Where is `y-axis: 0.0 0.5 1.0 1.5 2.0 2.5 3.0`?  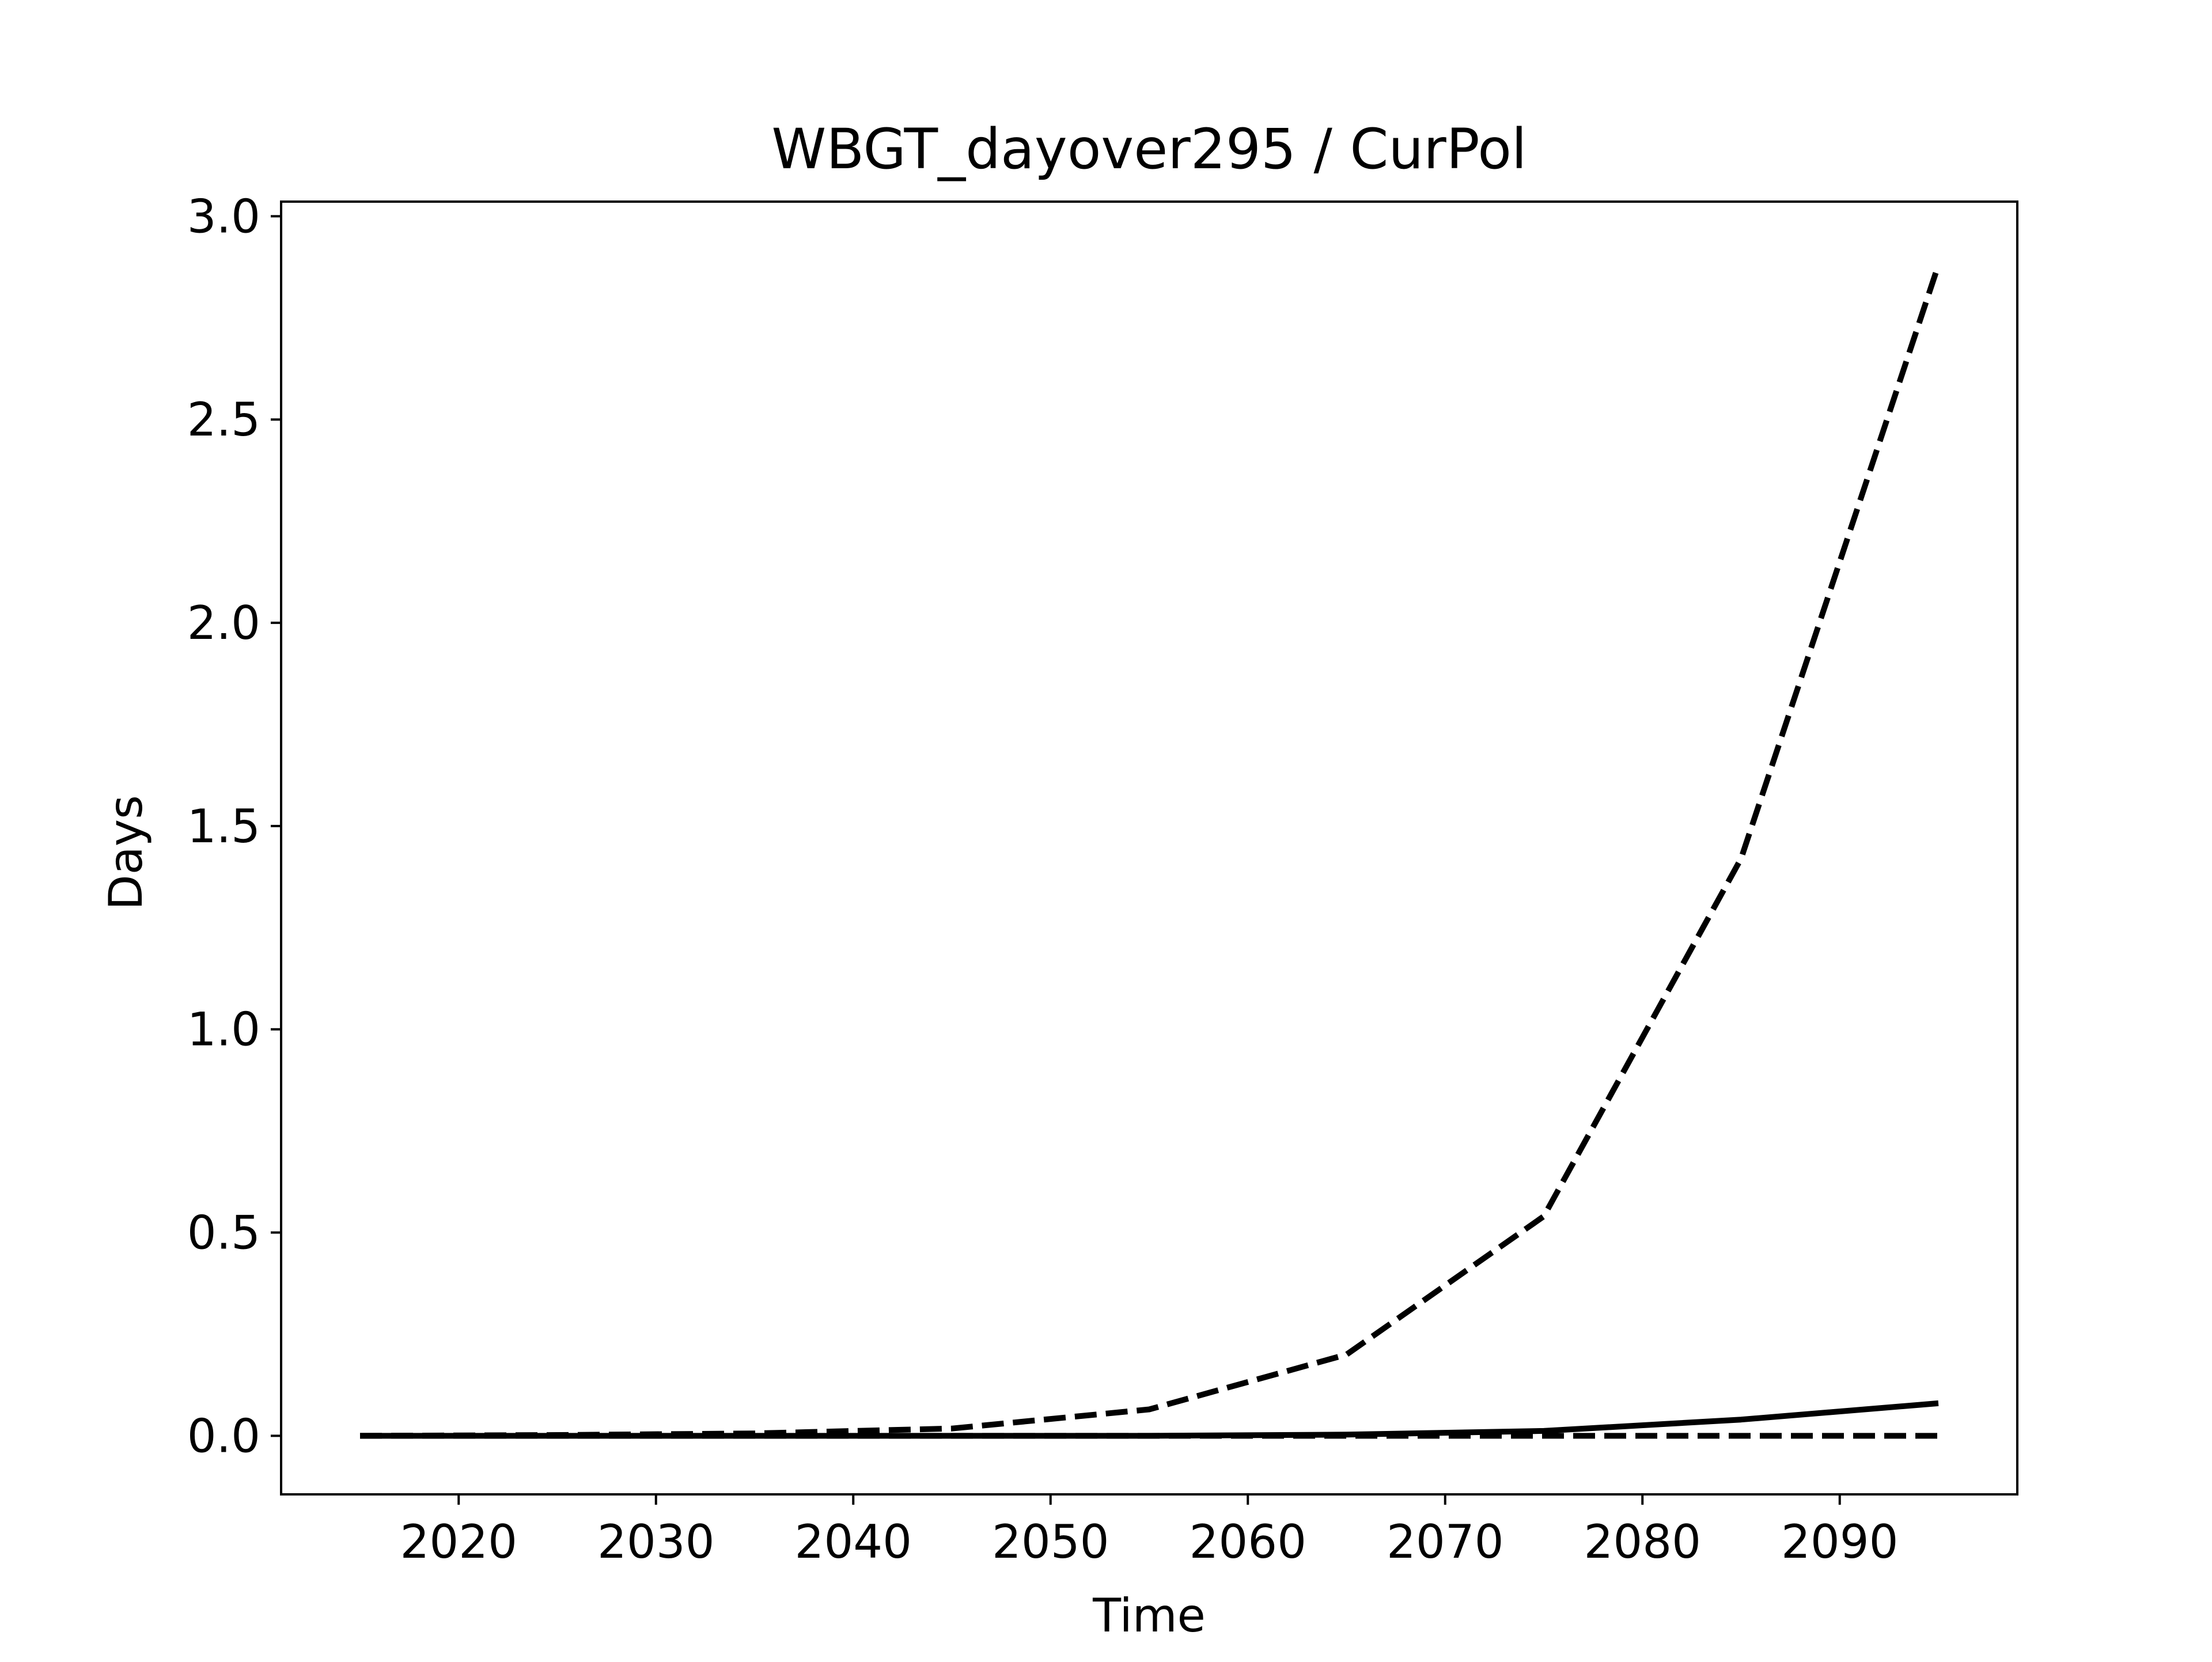 y-axis: 0.0 0.5 1.0 1.5 2.0 2.5 3.0 is located at coordinates (234, 827).